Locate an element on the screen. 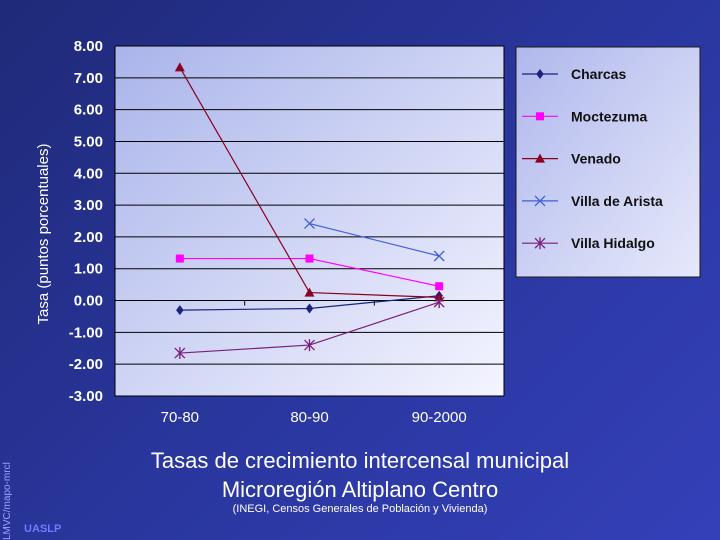  legend-label: Charcas is located at coordinates (598, 74).